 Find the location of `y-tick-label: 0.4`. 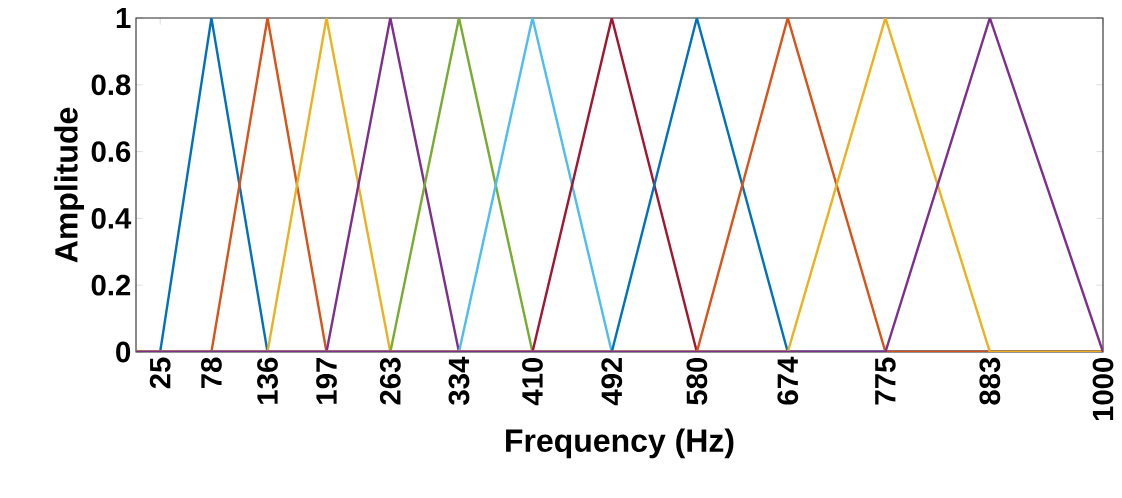

y-tick-label: 0.4 is located at coordinates (111, 218).